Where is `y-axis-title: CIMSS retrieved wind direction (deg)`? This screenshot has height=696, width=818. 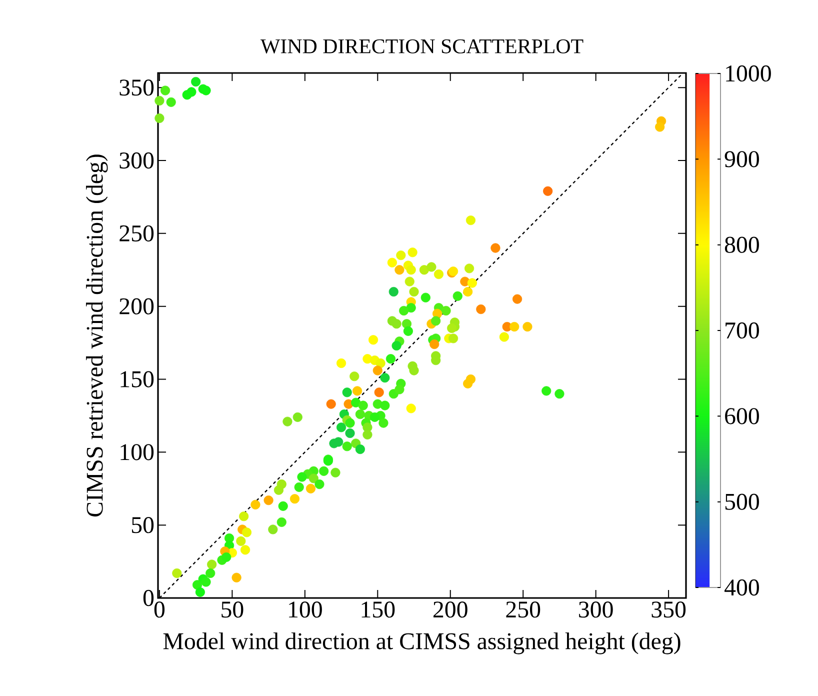 y-axis-title: CIMSS retrieved wind direction (deg) is located at coordinates (97, 335).